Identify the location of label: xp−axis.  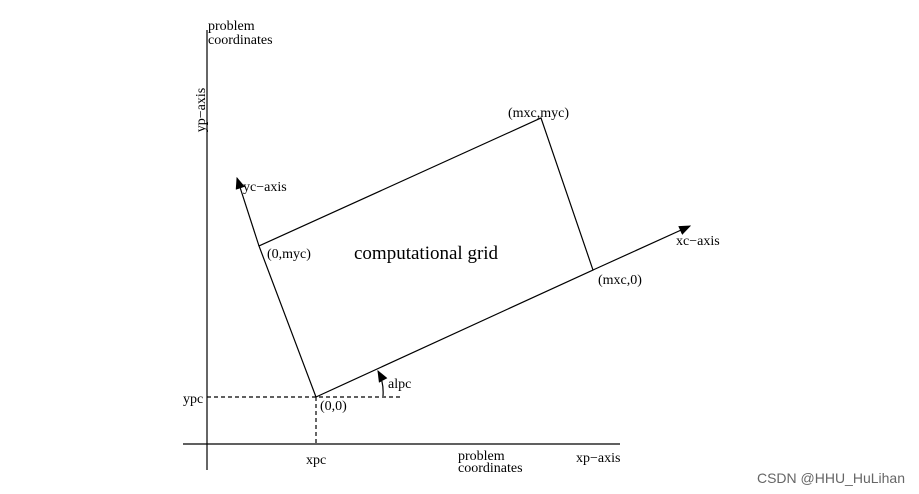
(598, 458).